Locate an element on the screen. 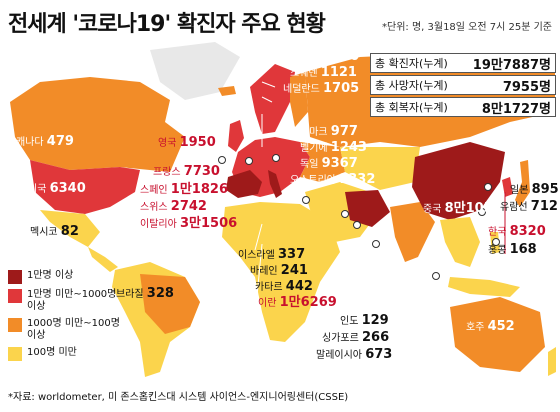  country-label-italy: 이탈리아 3만1506 is located at coordinates (189, 223).